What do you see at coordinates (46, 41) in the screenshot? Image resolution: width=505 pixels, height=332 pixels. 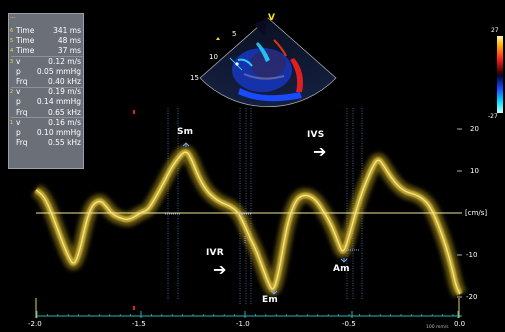 I see `measurement-row: 5 Time 48 ms` at bounding box center [46, 41].